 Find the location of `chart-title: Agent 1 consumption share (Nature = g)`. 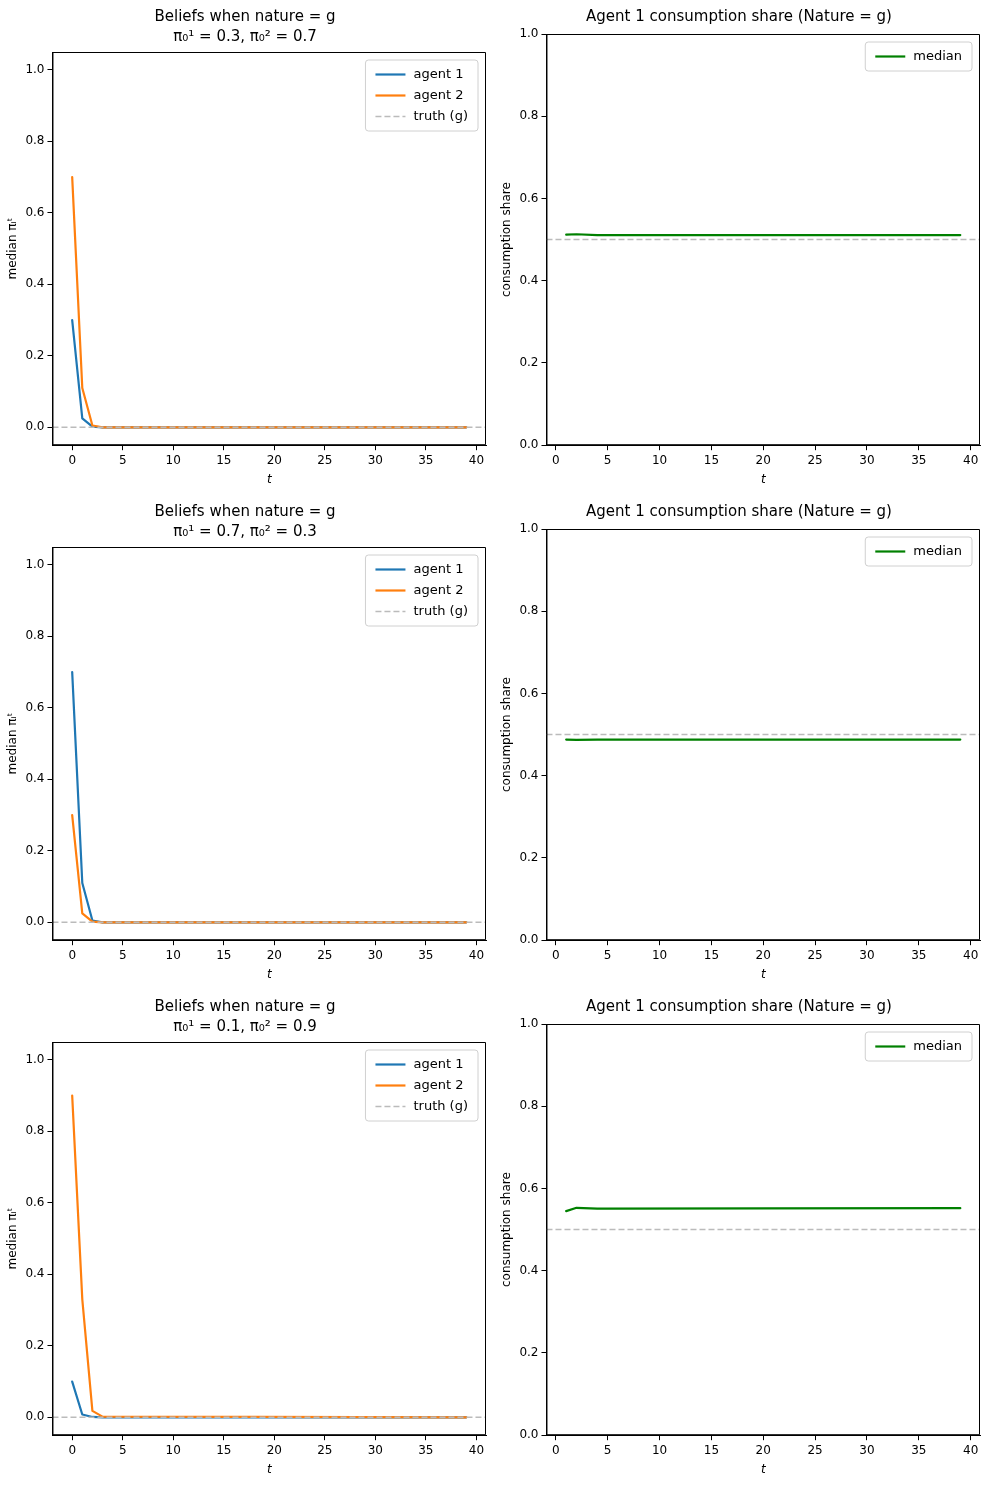

chart-title: Agent 1 consumption share (Nature = g) is located at coordinates (739, 510).